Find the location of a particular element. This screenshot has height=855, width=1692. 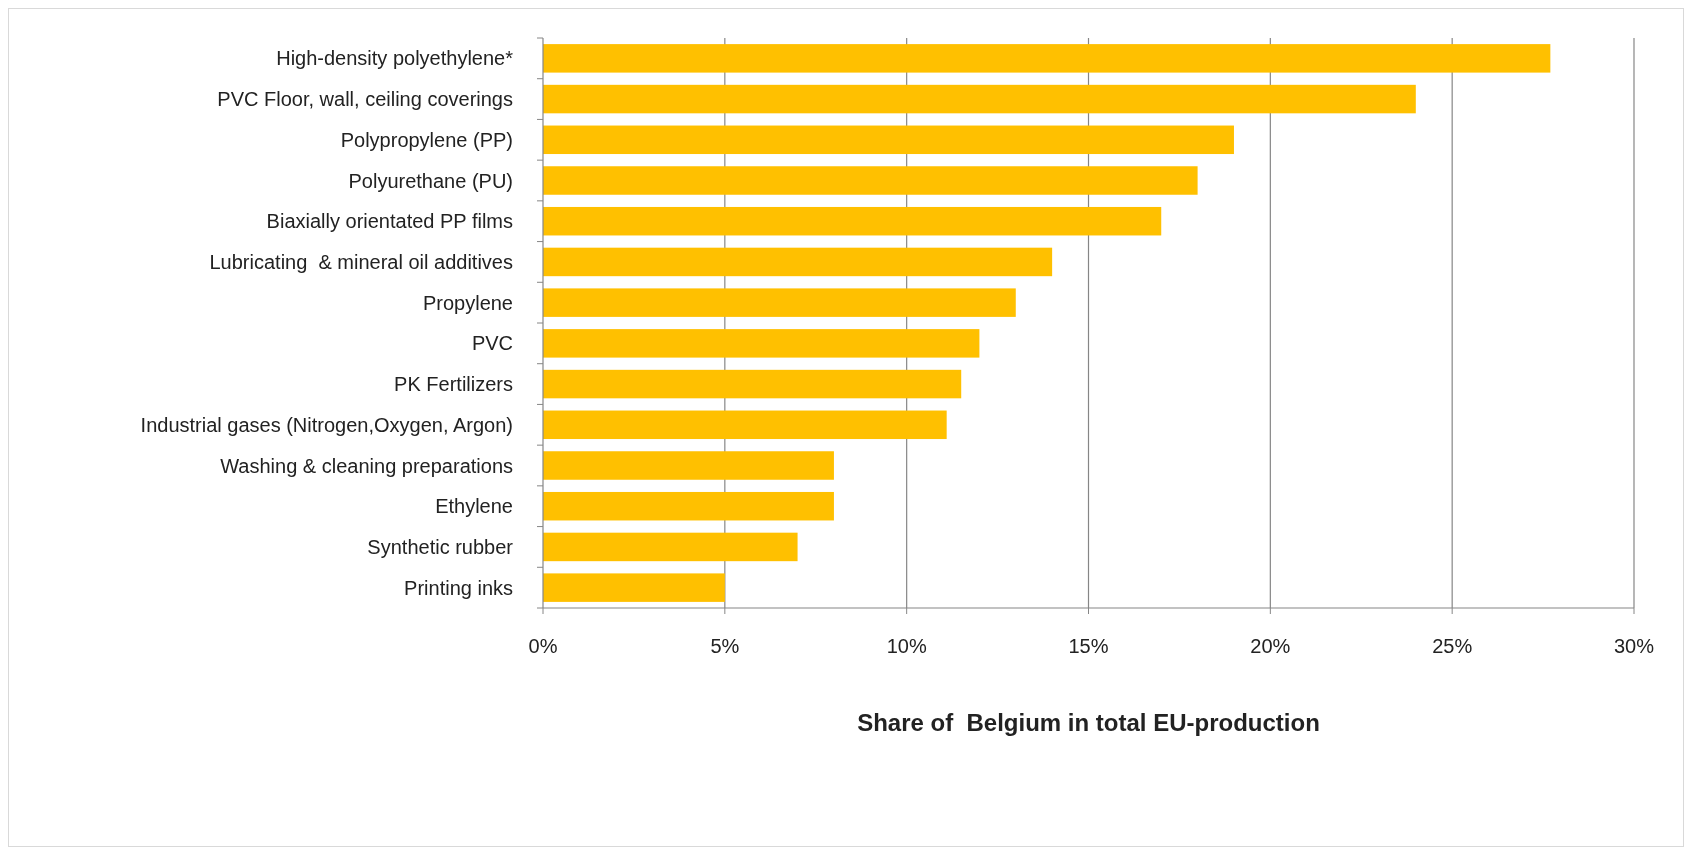

y-tick-label: PVC is located at coordinates (492, 343).